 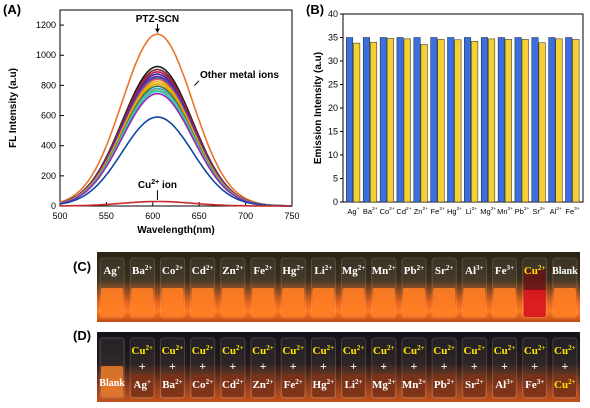 I want to click on vial-label-d: Ag+, so click(x=143, y=384).